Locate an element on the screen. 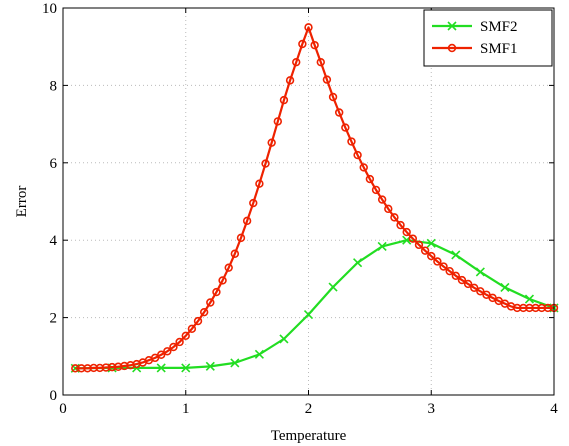 The image size is (569, 446). legend-marker-smf1 is located at coordinates (452, 48).